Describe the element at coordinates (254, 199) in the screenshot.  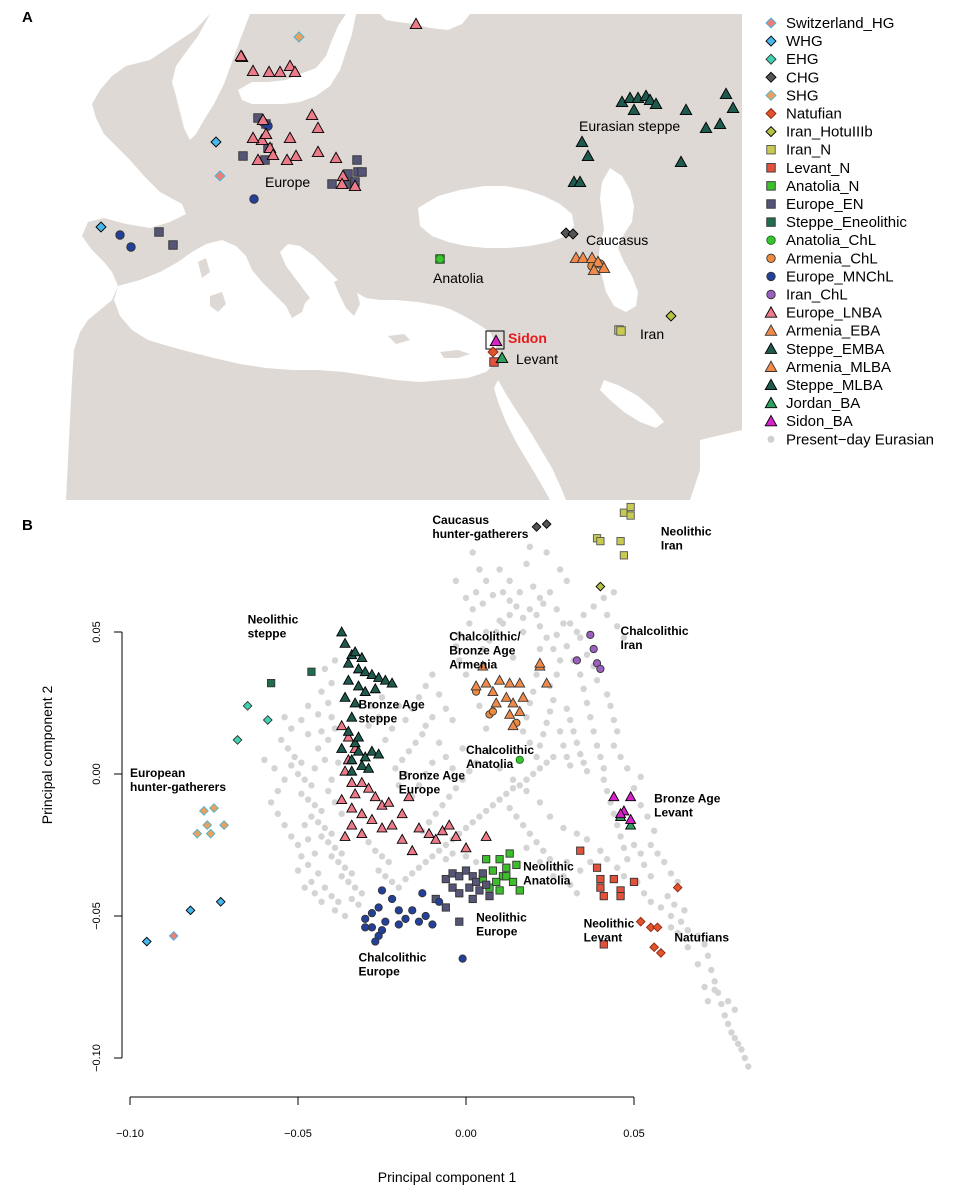
I see `map-marker-europe-mnchl` at that location.